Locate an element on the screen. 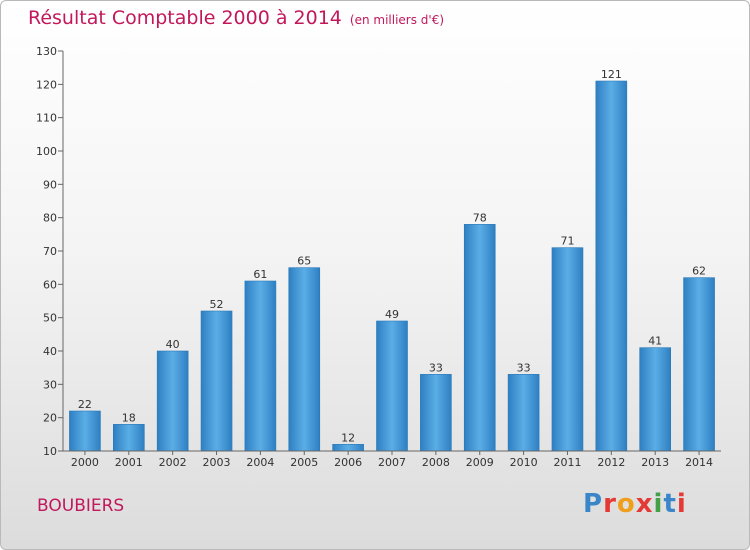 This screenshot has height=550, width=750. data-label: 61 is located at coordinates (260, 274).